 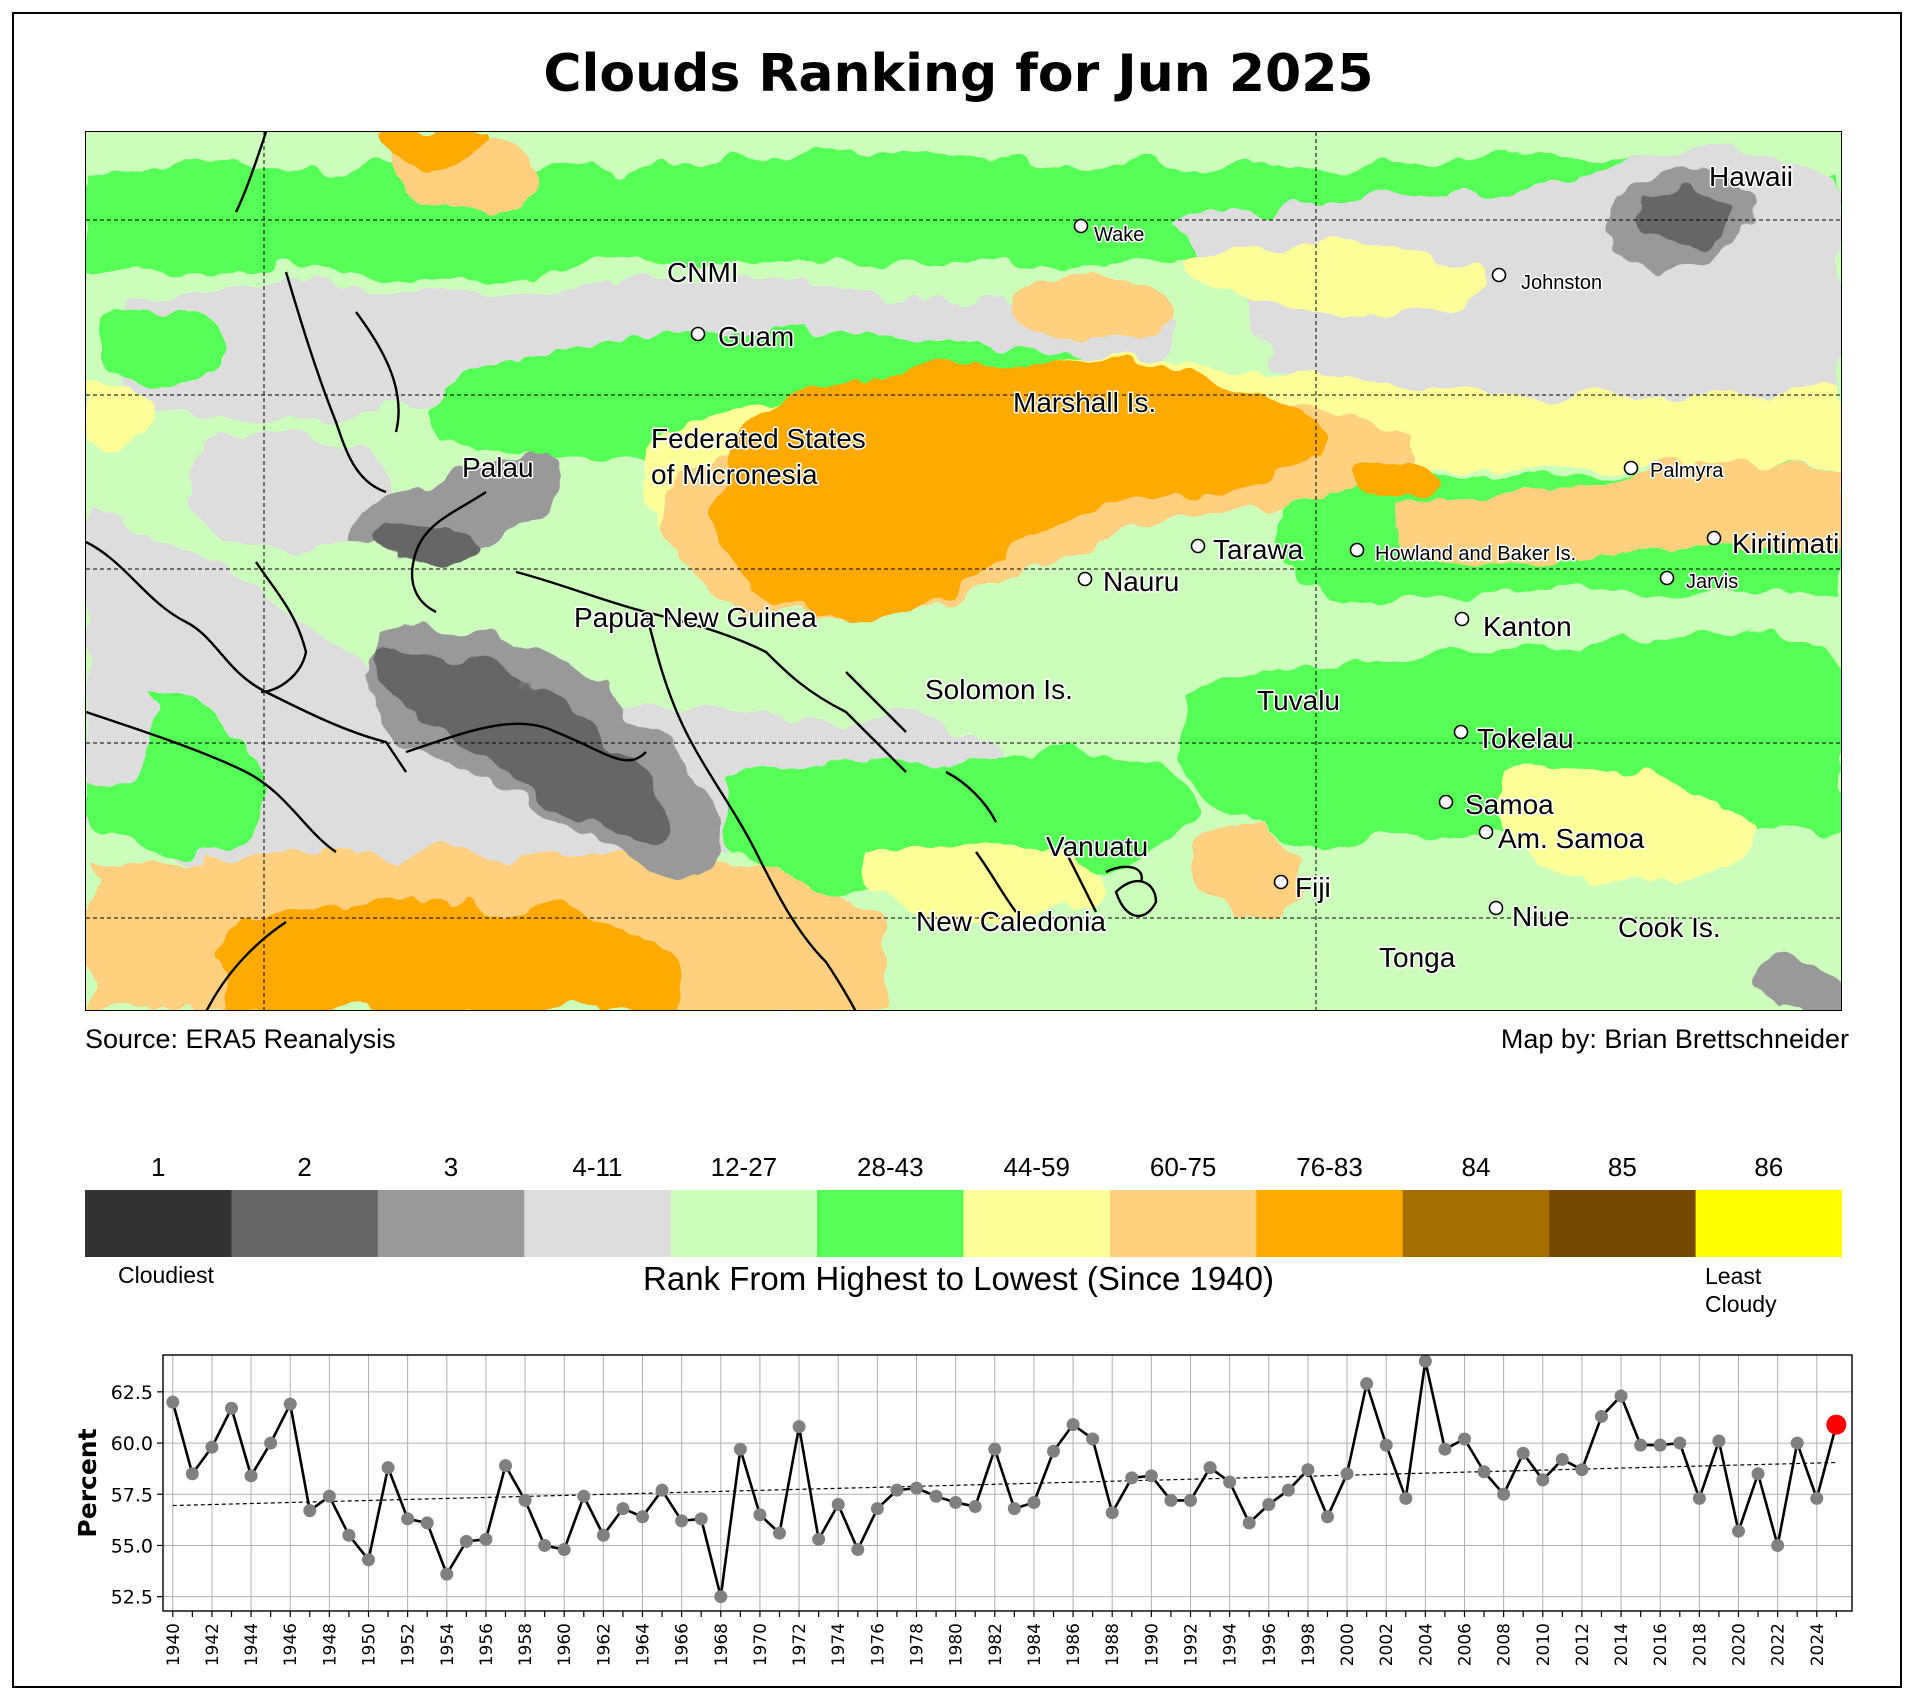 What do you see at coordinates (1561, 283) in the screenshot?
I see `map-label: Johnston` at bounding box center [1561, 283].